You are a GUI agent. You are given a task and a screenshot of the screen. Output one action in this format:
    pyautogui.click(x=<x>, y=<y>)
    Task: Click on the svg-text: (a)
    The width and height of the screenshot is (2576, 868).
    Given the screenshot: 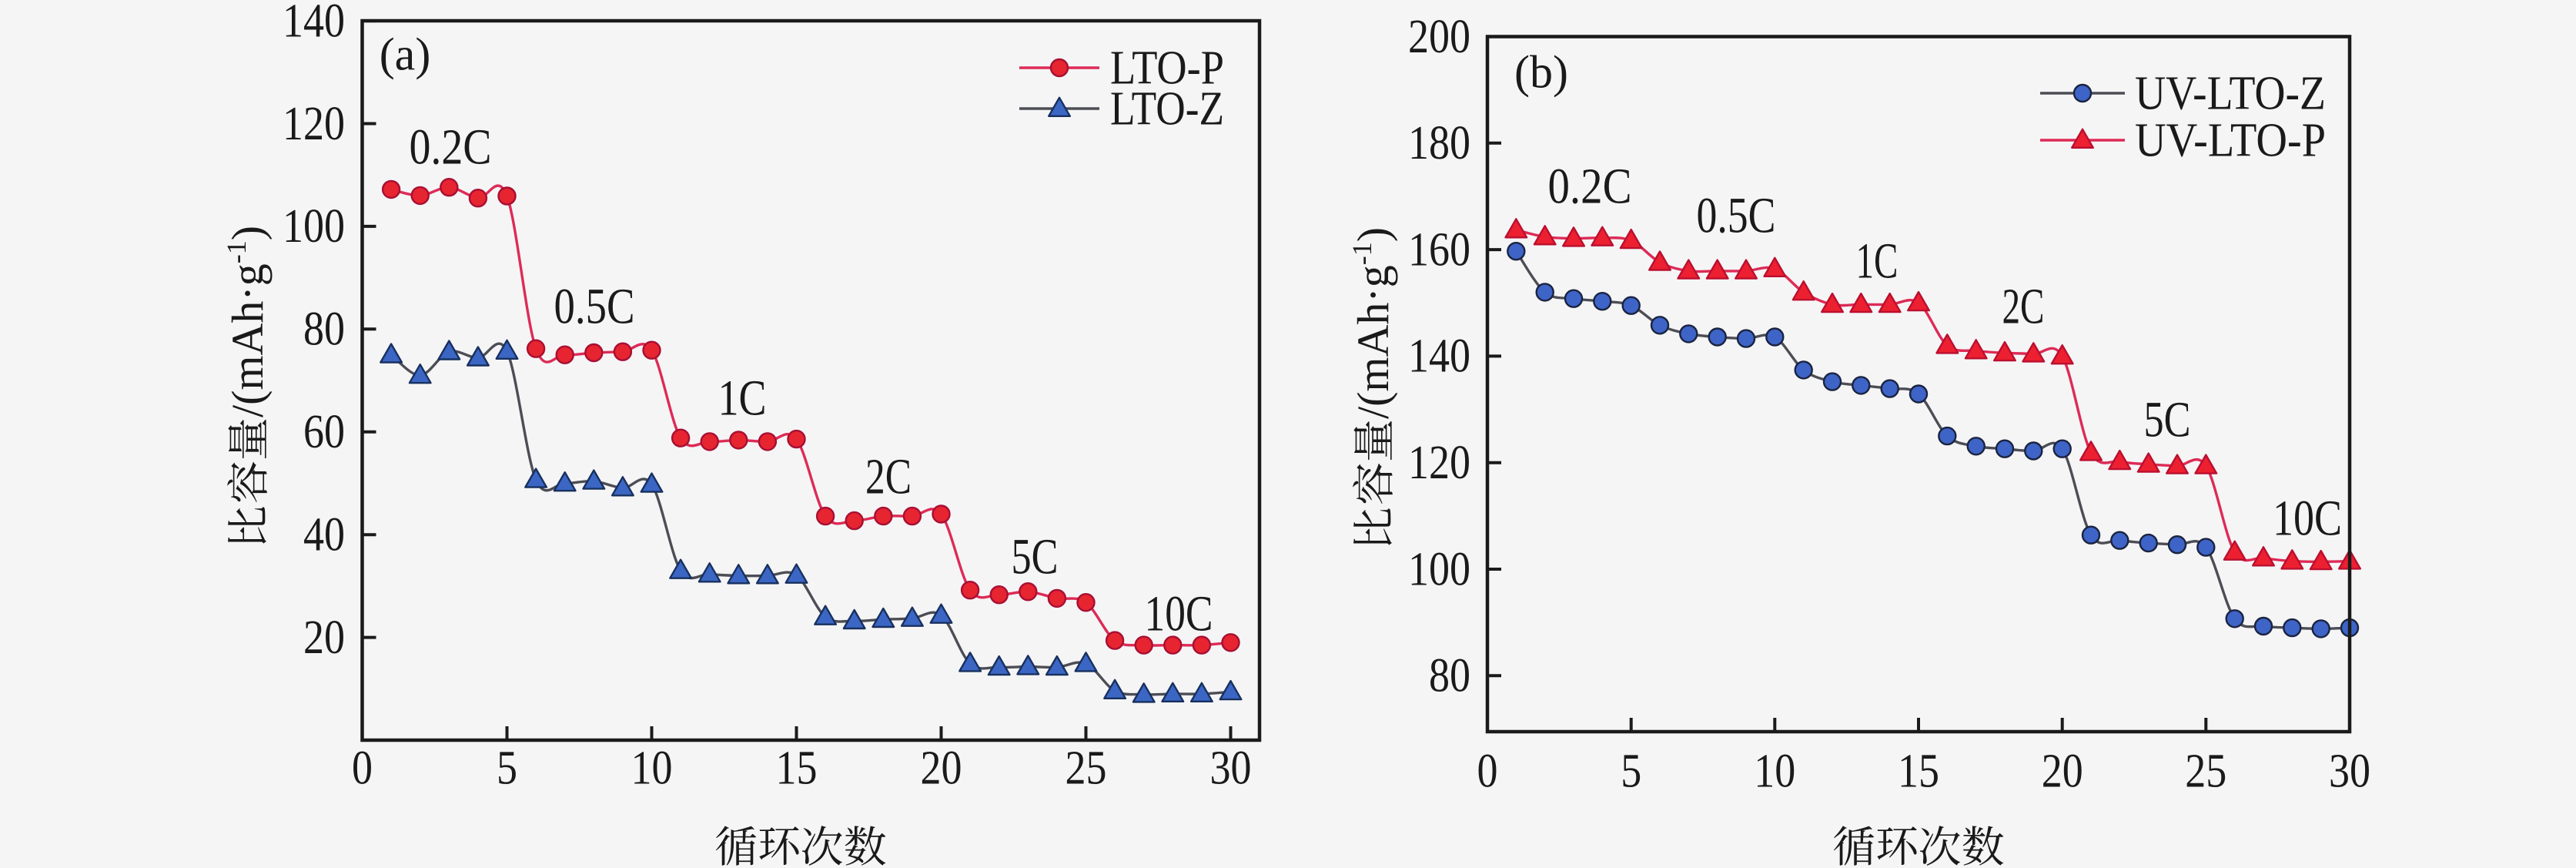 What is the action you would take?
    pyautogui.click(x=406, y=54)
    